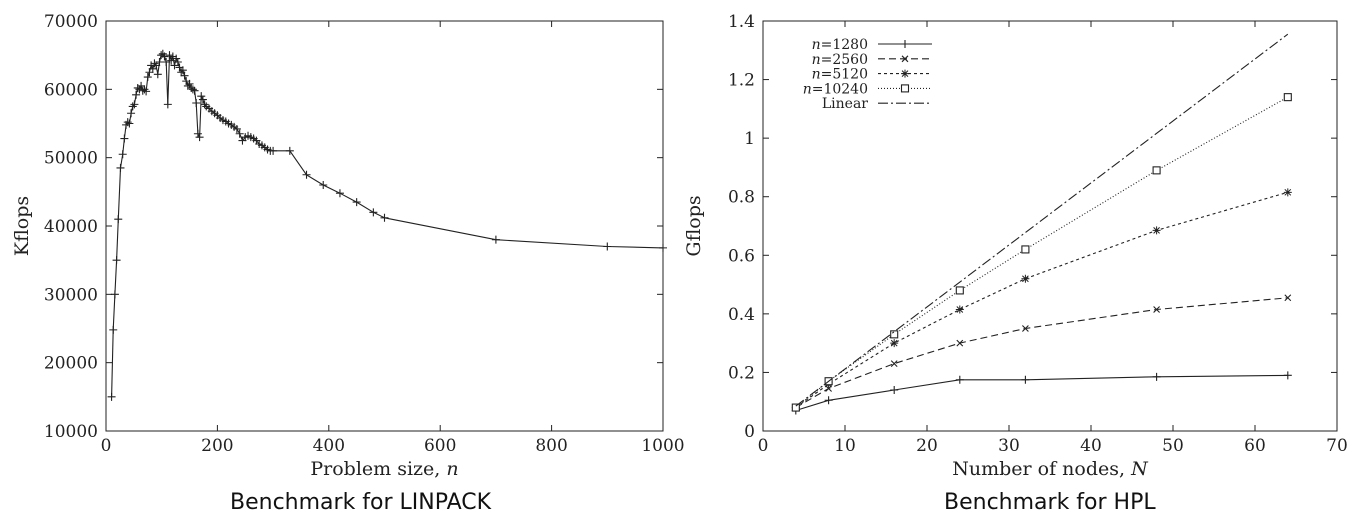 The width and height of the screenshot is (1361, 529). Describe the element at coordinates (835, 89) in the screenshot. I see `legend-label: n=10240` at that location.